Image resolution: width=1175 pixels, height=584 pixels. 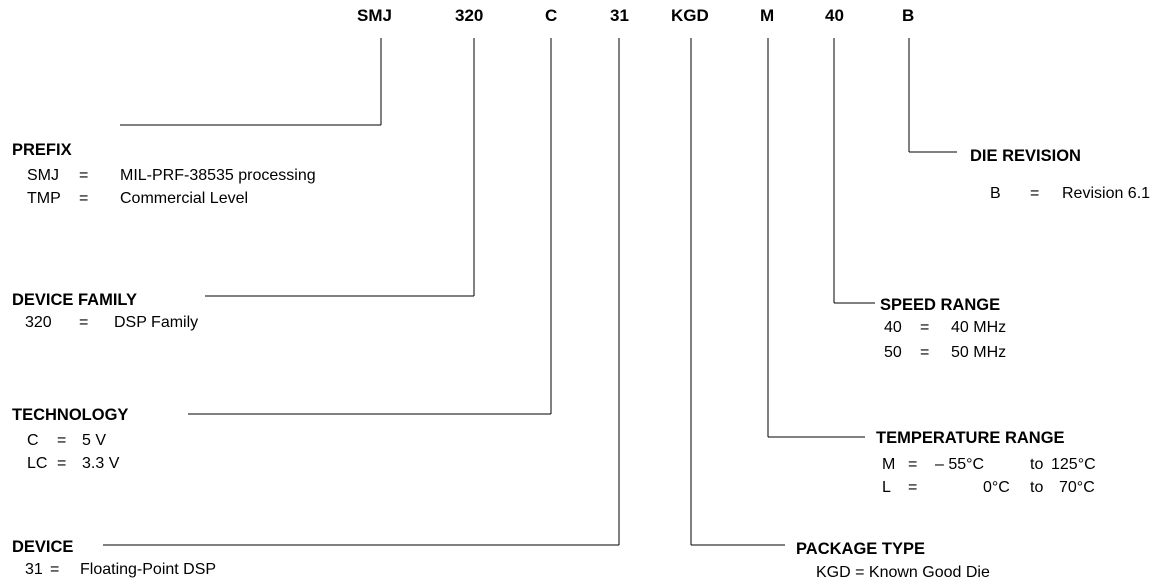 What do you see at coordinates (1025, 156) in the screenshot?
I see `die-revision-heading: DIE REVISION` at bounding box center [1025, 156].